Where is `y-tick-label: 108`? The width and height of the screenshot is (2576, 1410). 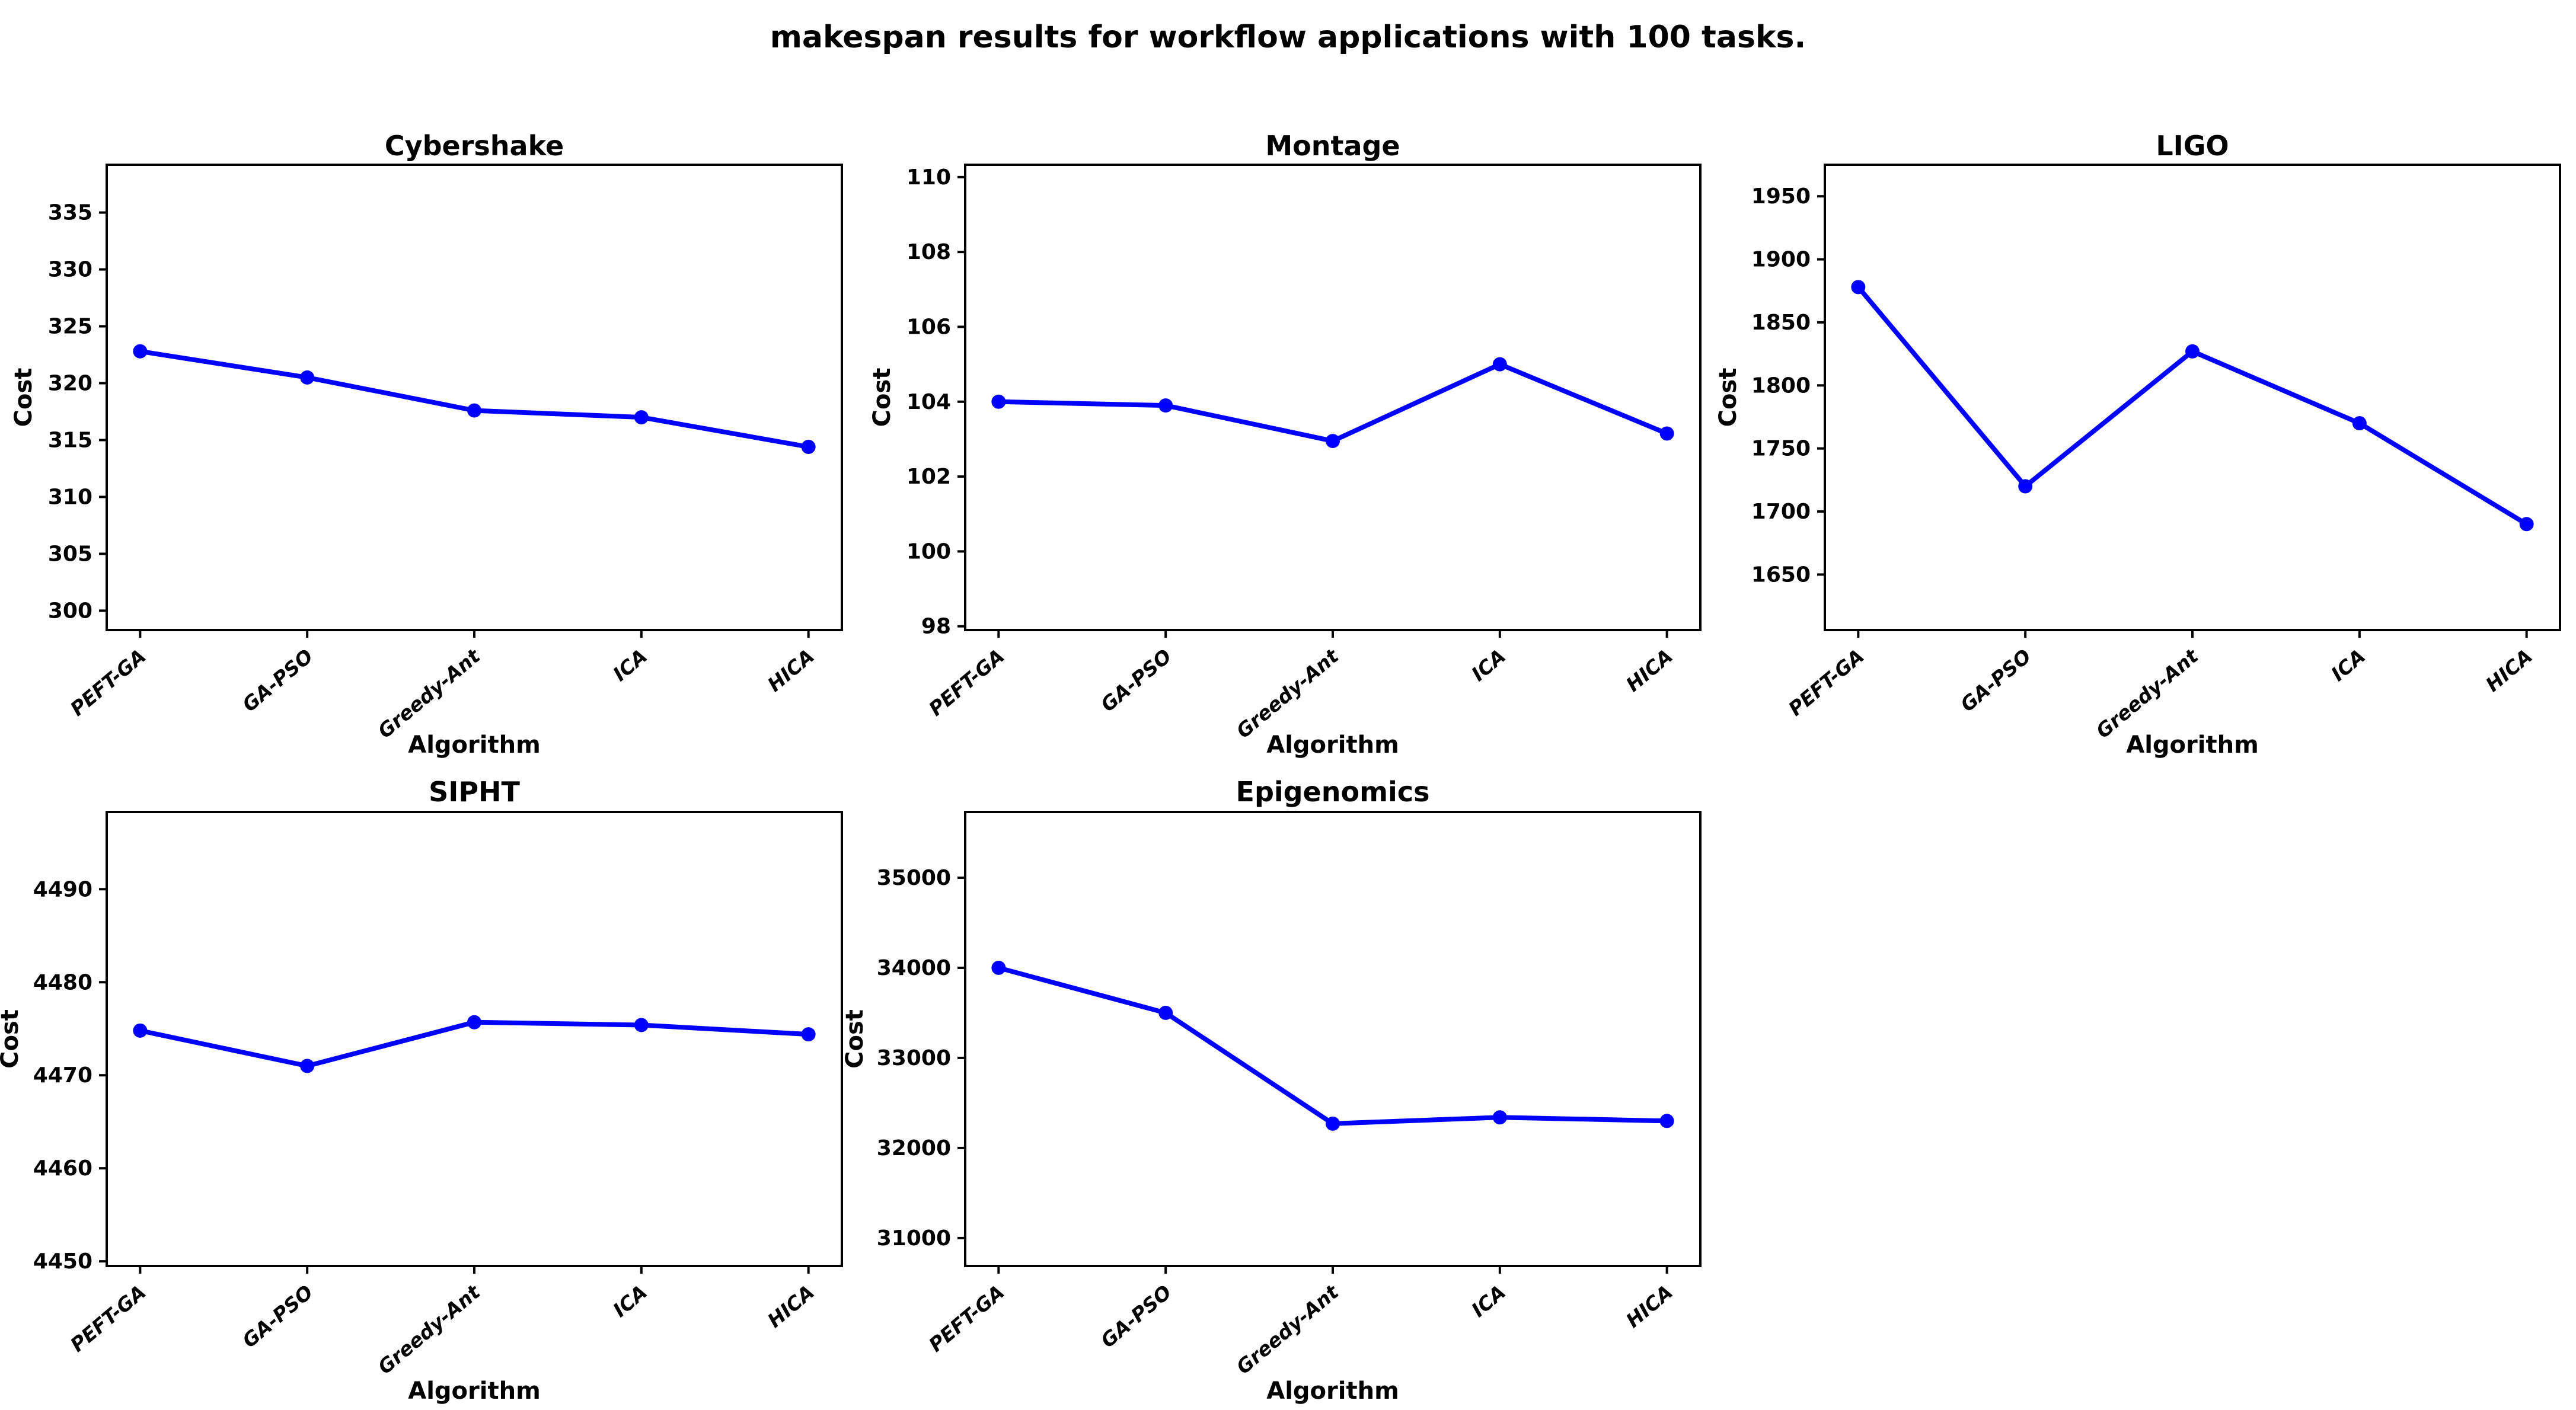
y-tick-label: 108 is located at coordinates (928, 252).